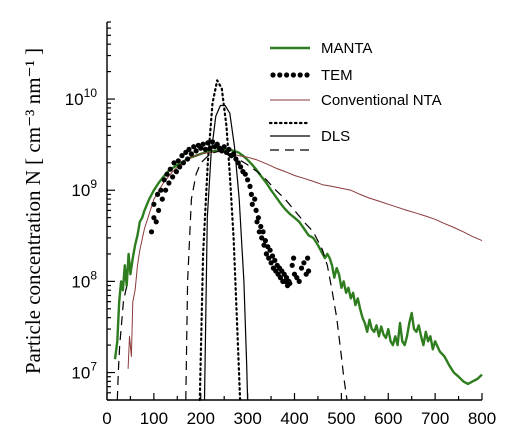  I want to click on x-tick-label: 300, so click(247, 418).